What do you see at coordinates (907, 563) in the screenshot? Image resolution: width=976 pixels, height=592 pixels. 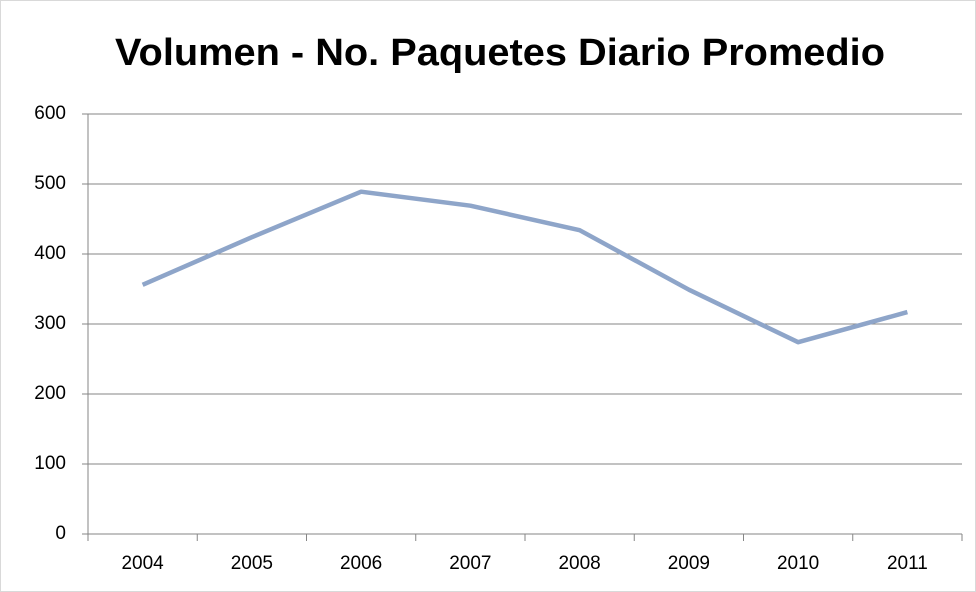 I see `x-tick-label: 2011` at bounding box center [907, 563].